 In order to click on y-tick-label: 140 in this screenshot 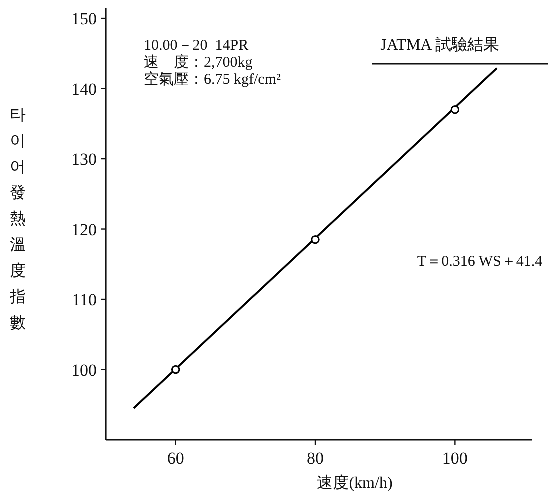, I will do `click(84, 89)`.